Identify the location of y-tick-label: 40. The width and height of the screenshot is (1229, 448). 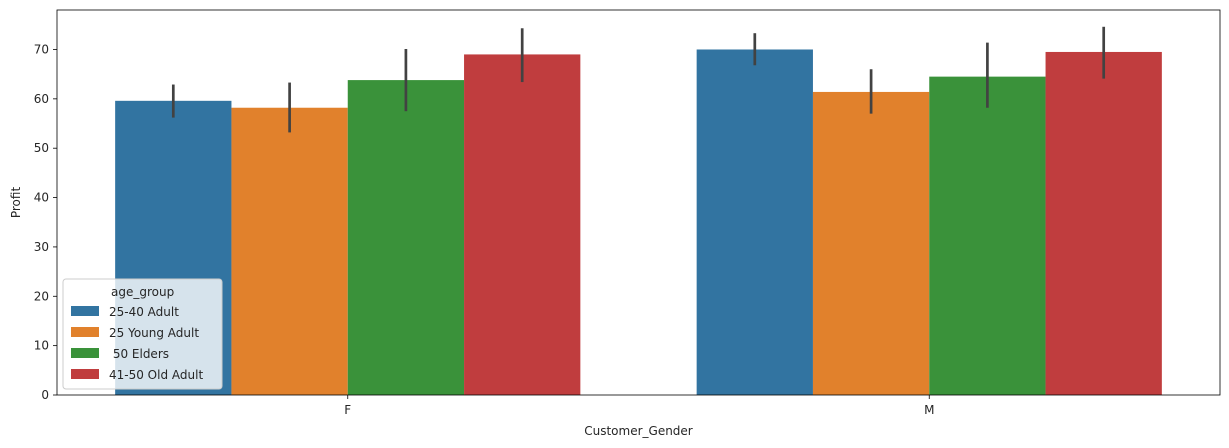
(41, 198).